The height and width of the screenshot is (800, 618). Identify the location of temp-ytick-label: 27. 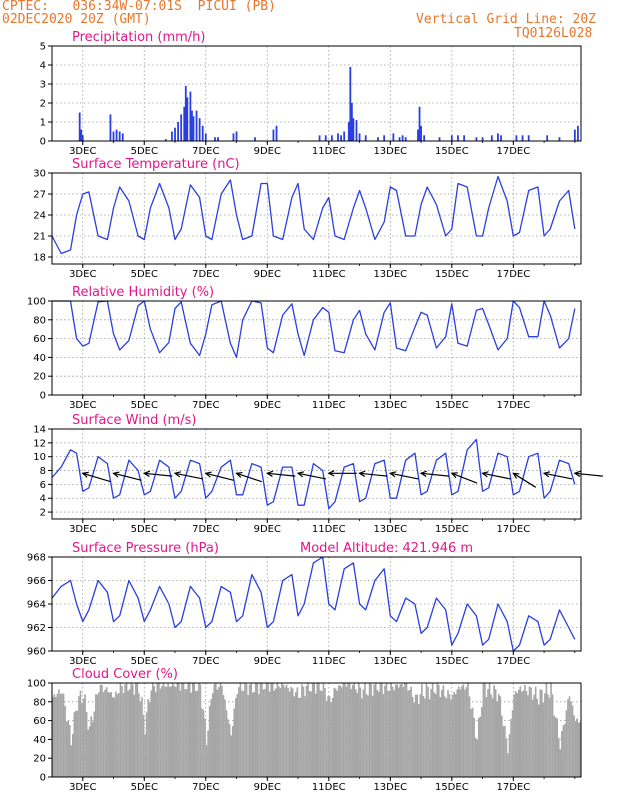
(39, 195).